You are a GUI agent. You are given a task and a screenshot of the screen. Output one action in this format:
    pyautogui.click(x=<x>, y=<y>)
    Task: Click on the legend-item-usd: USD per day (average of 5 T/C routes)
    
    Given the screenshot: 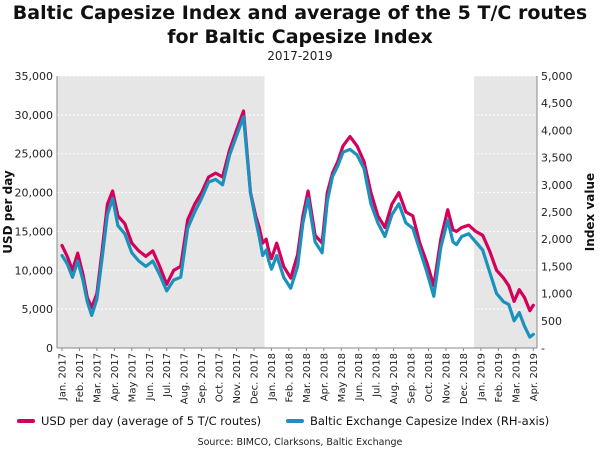 What is the action you would take?
    pyautogui.click(x=139, y=421)
    